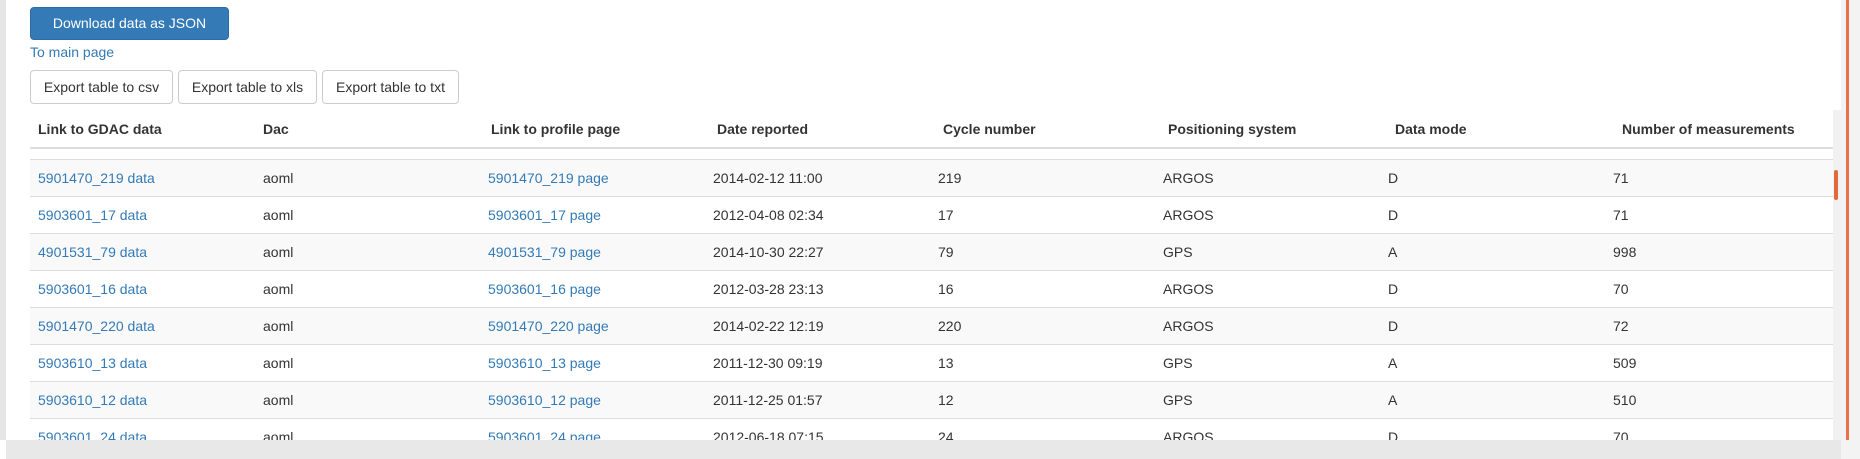 This screenshot has height=459, width=1860. I want to click on profile-page-link: 4901531_79 page, so click(544, 252).